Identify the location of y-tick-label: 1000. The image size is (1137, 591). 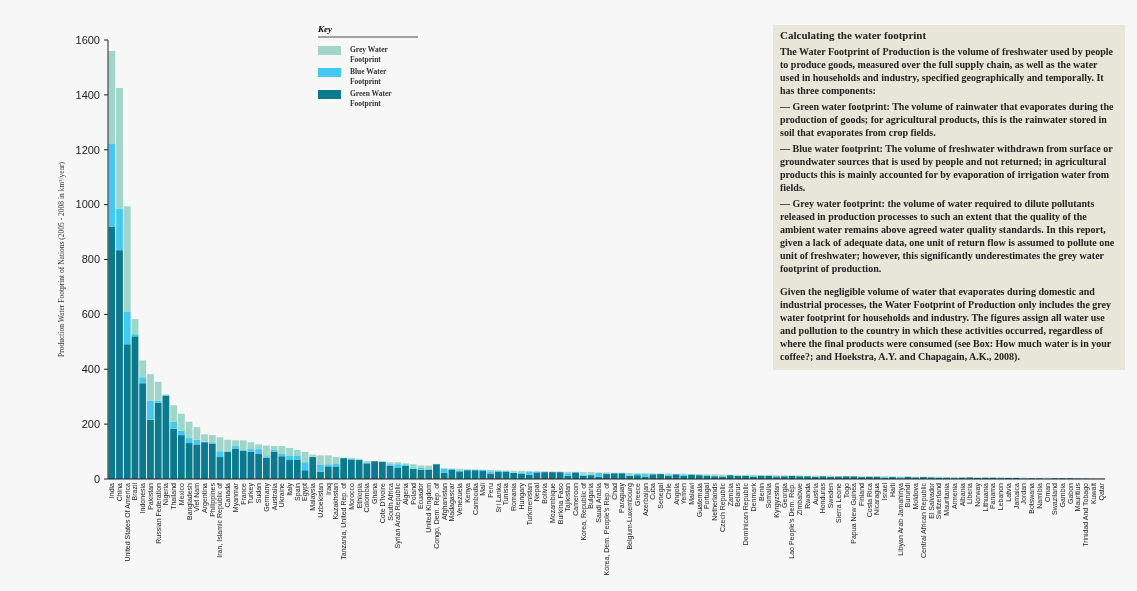
(87, 204).